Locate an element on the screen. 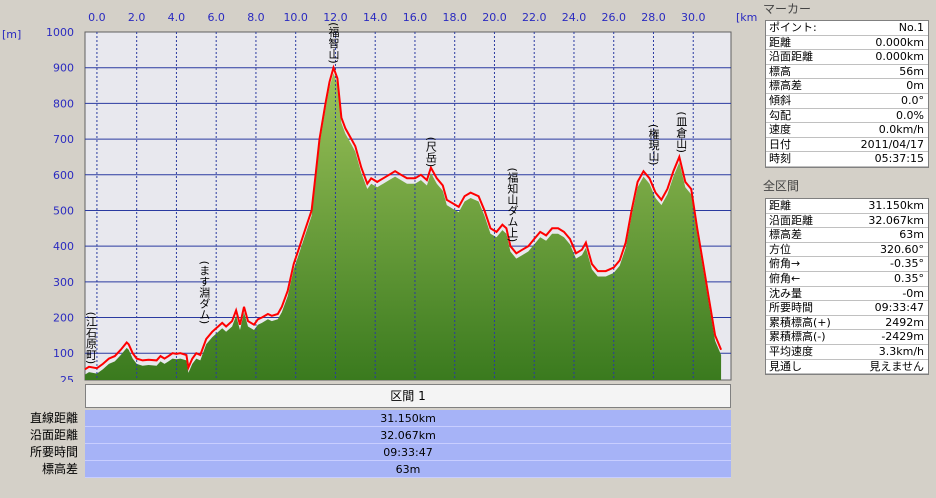 This screenshot has width=936, height=498. info-row: 方位 320.60° is located at coordinates (847, 250).